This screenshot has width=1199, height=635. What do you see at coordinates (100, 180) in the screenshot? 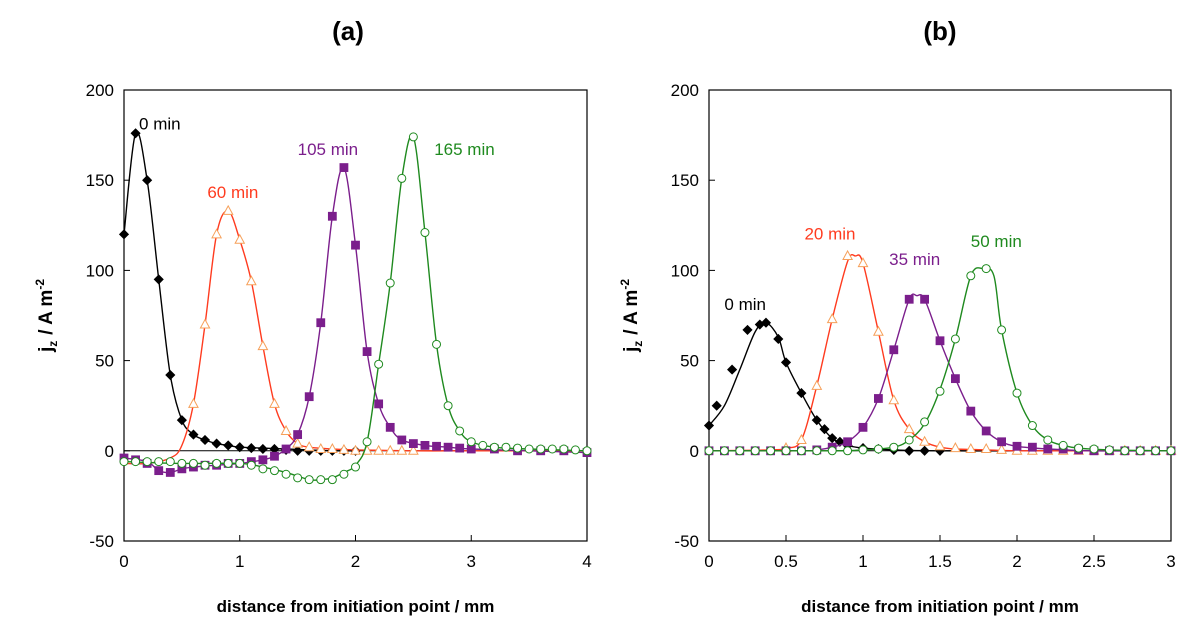
I see `y-tick-label: 150` at bounding box center [100, 180].